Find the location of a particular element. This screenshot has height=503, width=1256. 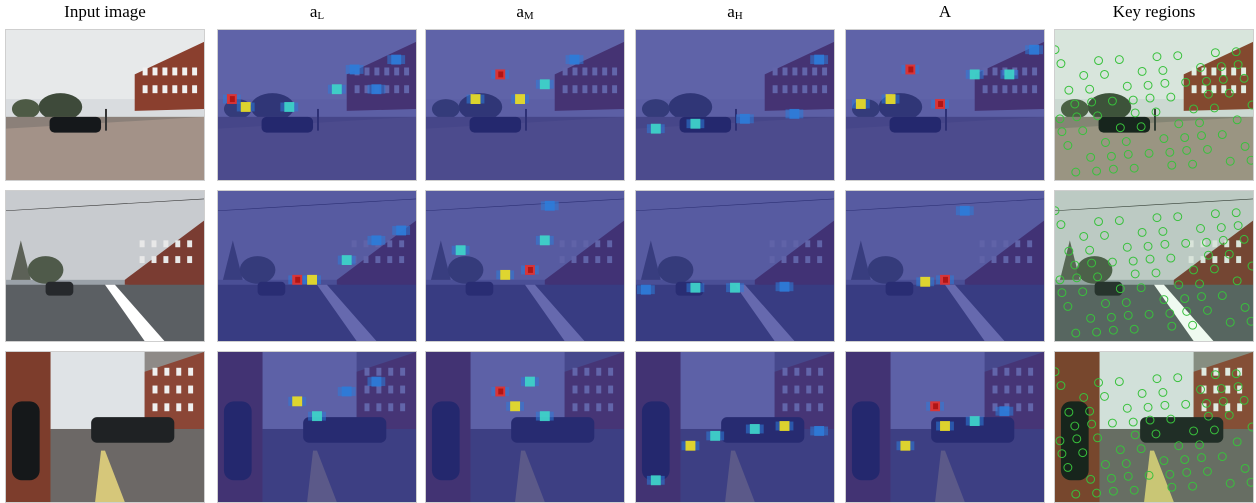

header-a-l: aL is located at coordinates (317, 12).